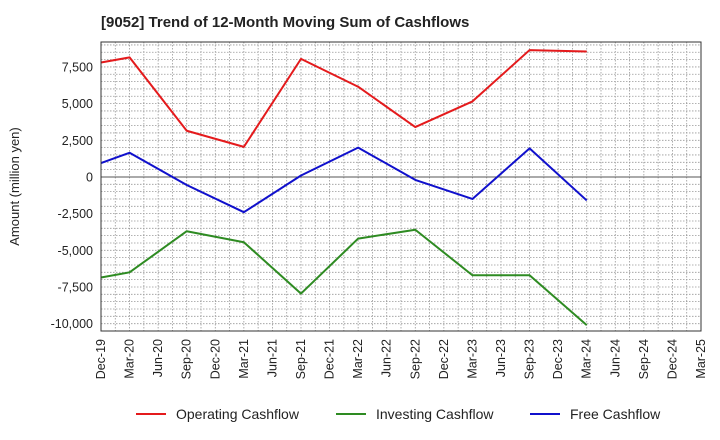  What do you see at coordinates (75, 251) in the screenshot?
I see `y-tick-label: -5,000` at bounding box center [75, 251].